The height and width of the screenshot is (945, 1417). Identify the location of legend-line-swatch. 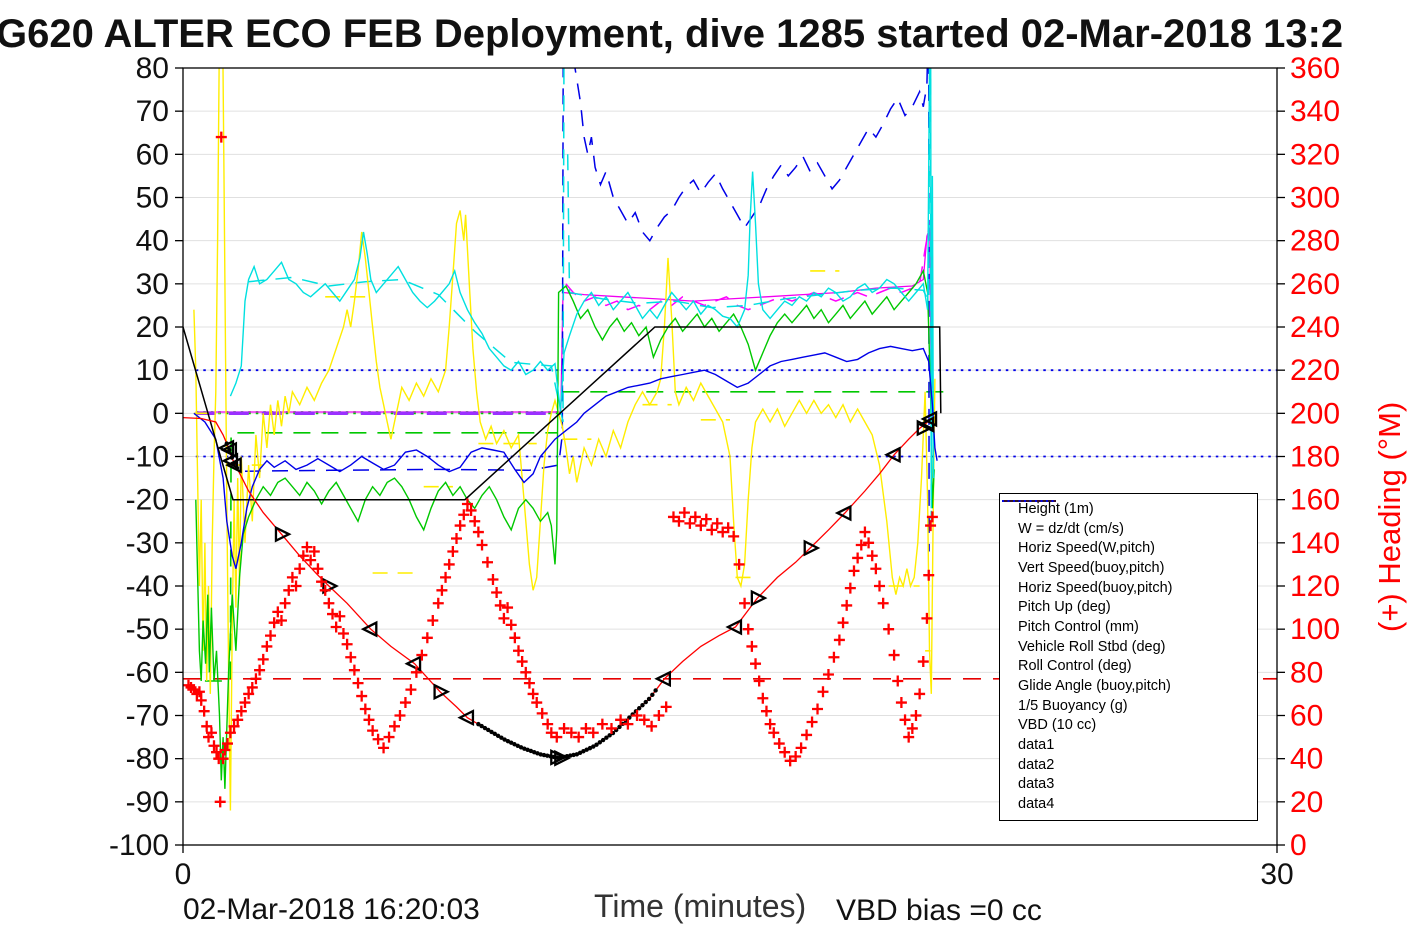
(1029, 501).